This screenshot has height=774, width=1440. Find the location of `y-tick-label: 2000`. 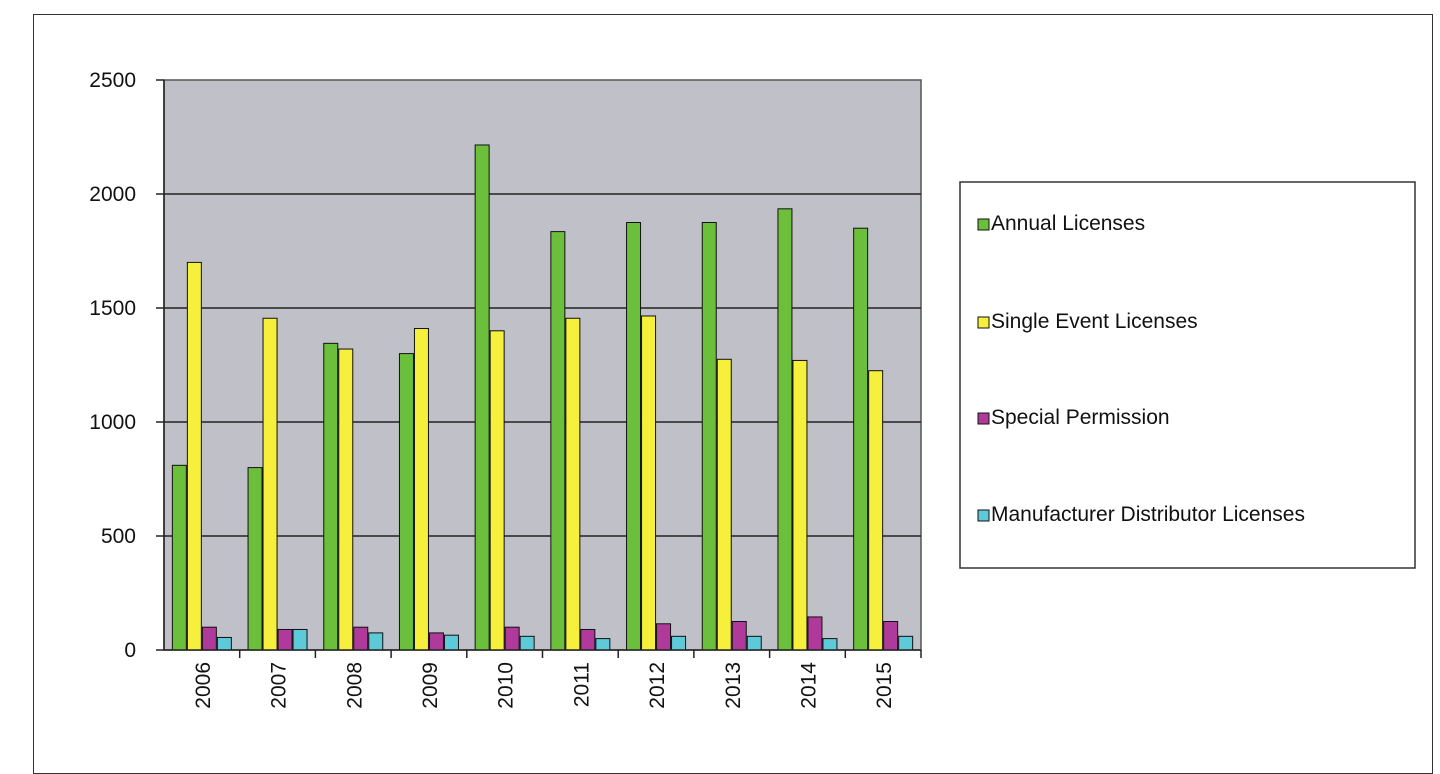

y-tick-label: 2000 is located at coordinates (112, 194).